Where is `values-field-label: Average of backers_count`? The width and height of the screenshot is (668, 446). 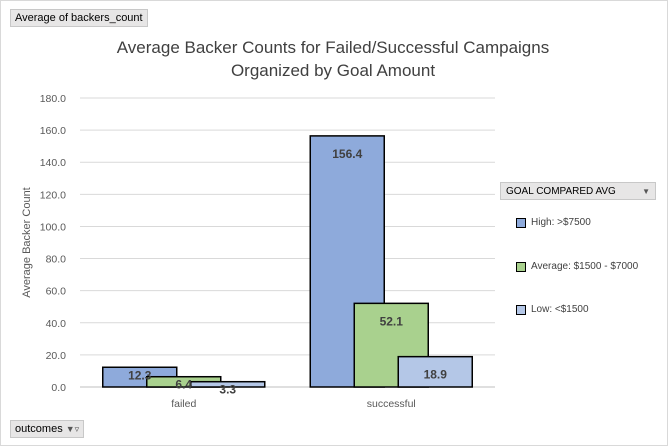
values-field-label: Average of backers_count is located at coordinates (79, 18).